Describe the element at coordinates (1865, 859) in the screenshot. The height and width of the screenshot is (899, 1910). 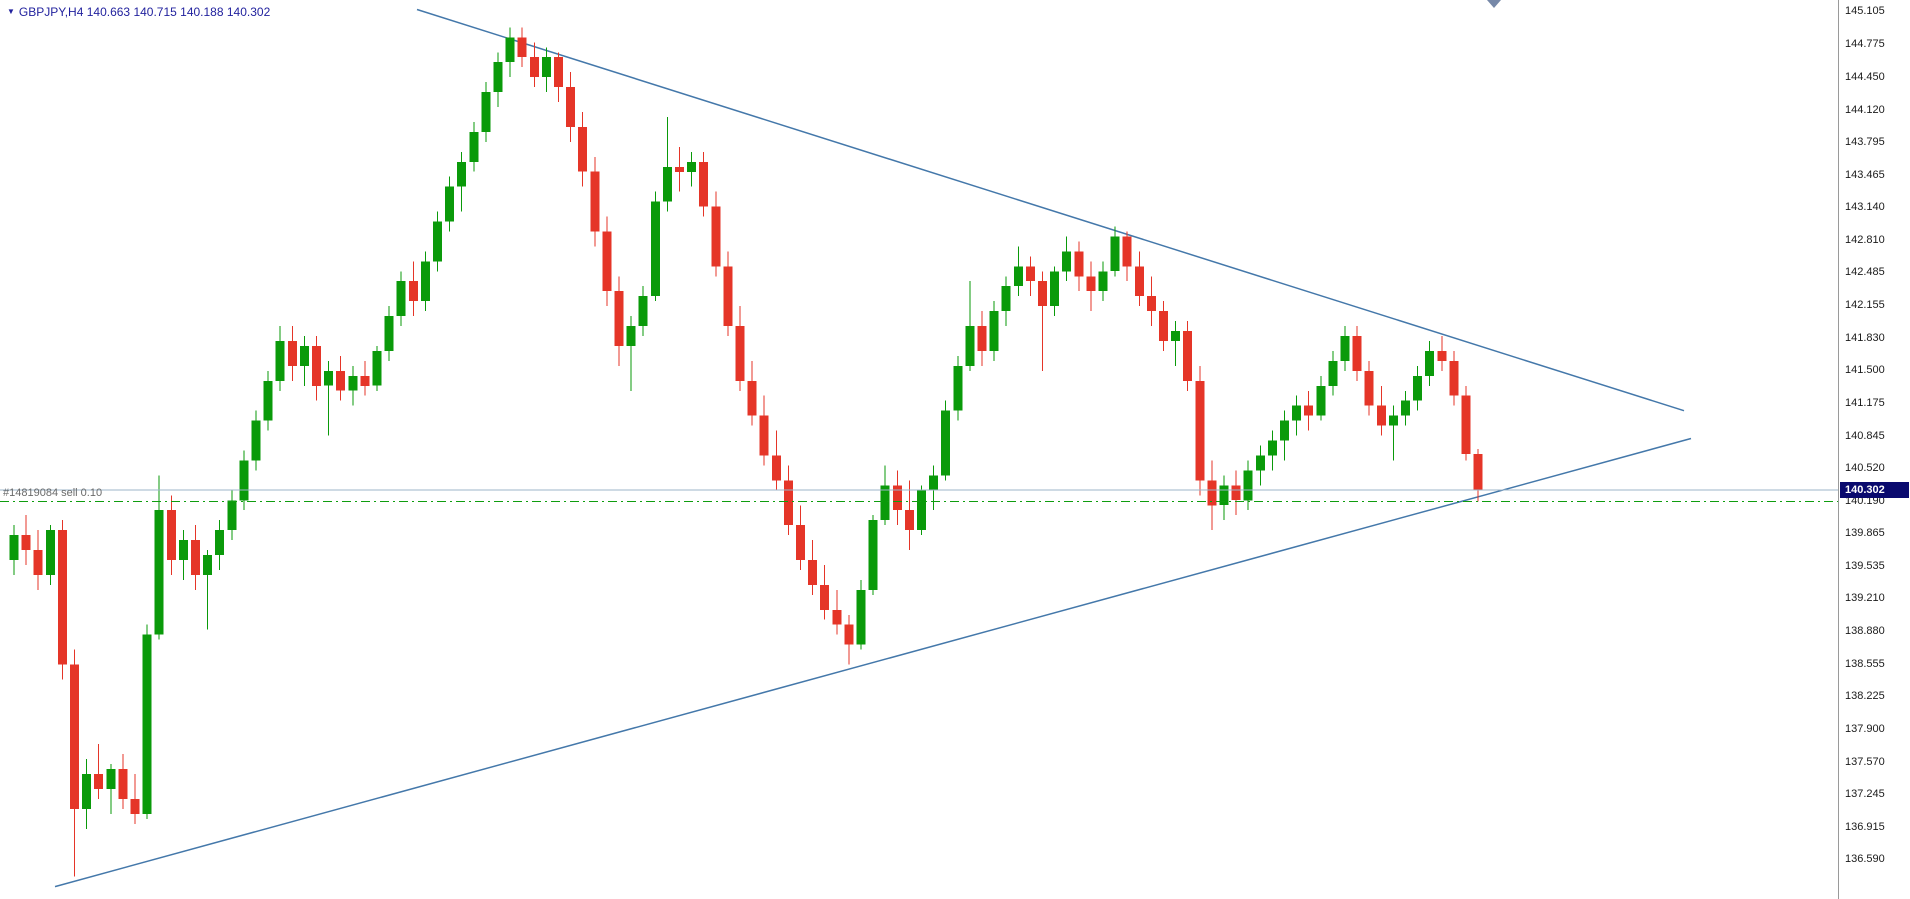
I see `price-axis-label: 136.590` at that location.